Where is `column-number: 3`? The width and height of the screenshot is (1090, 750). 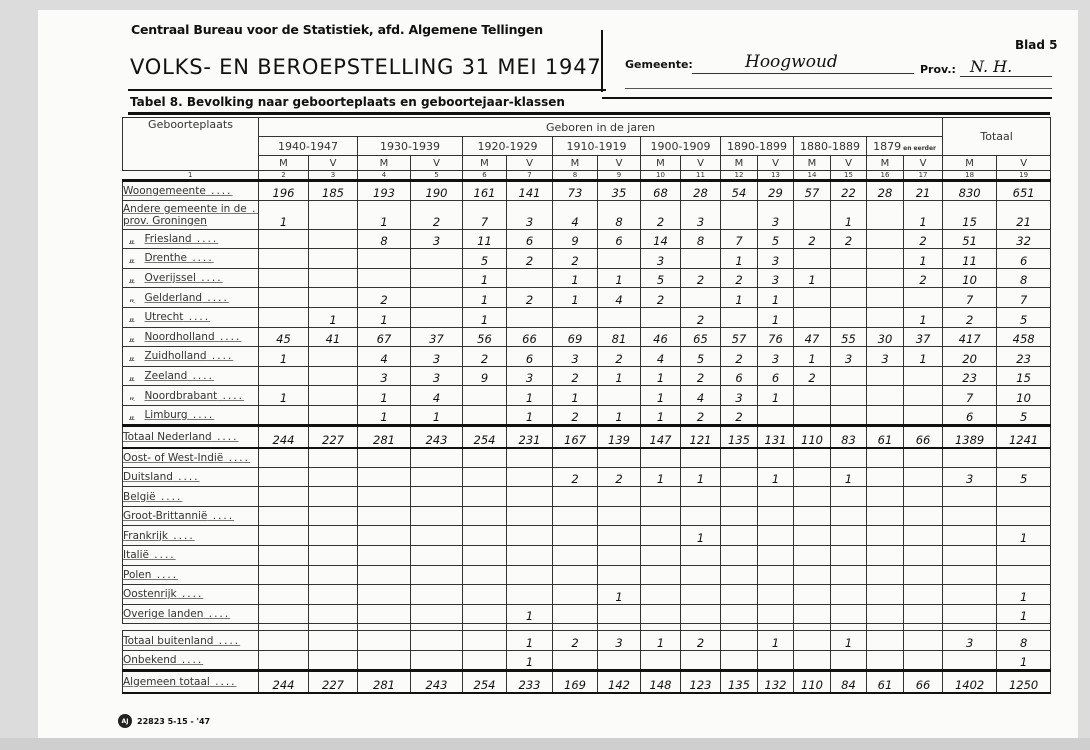
column-number: 3 is located at coordinates (333, 175).